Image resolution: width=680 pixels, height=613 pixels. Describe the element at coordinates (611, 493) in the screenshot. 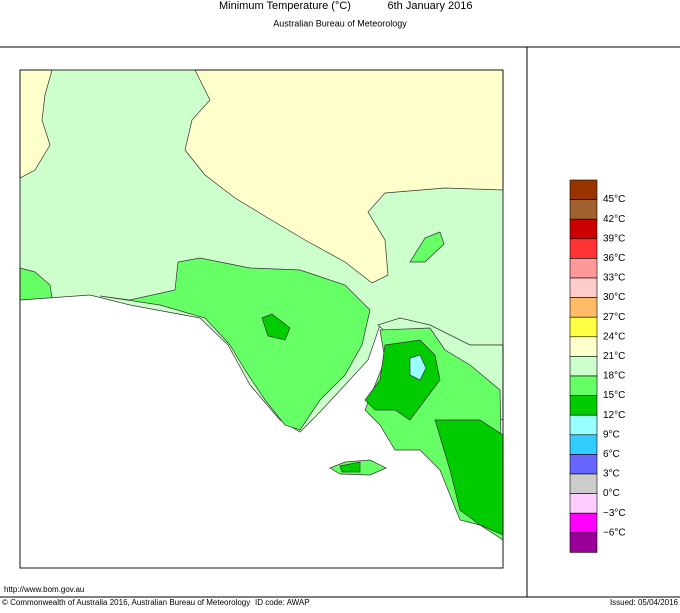

I see `legend-label: 0°C` at that location.